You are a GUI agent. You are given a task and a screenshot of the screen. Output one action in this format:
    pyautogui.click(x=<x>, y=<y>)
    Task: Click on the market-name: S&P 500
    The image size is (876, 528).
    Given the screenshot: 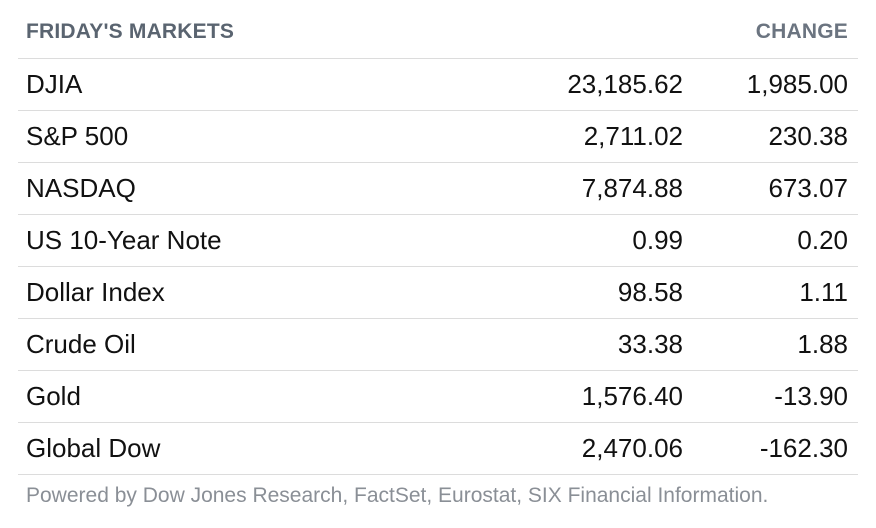 What is the action you would take?
    pyautogui.click(x=77, y=136)
    